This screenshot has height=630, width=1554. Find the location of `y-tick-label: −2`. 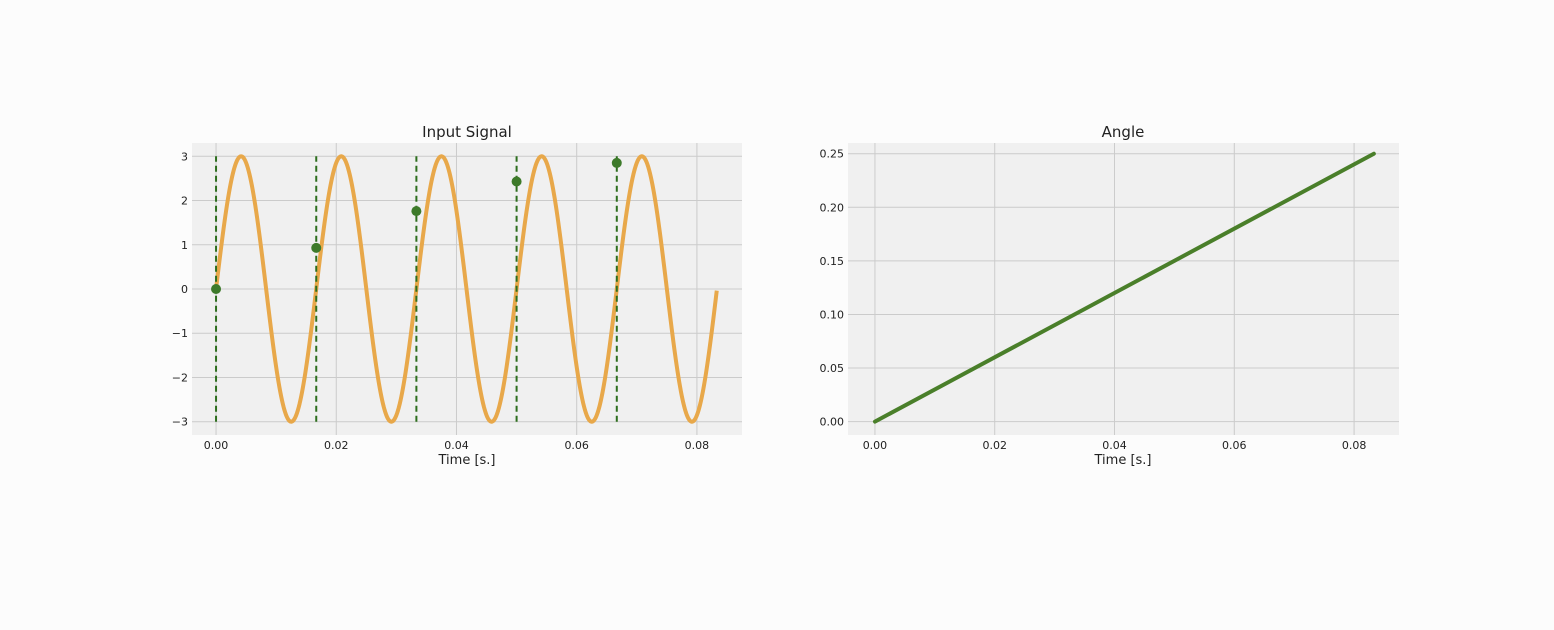

y-tick-label: −2 is located at coordinates (180, 377).